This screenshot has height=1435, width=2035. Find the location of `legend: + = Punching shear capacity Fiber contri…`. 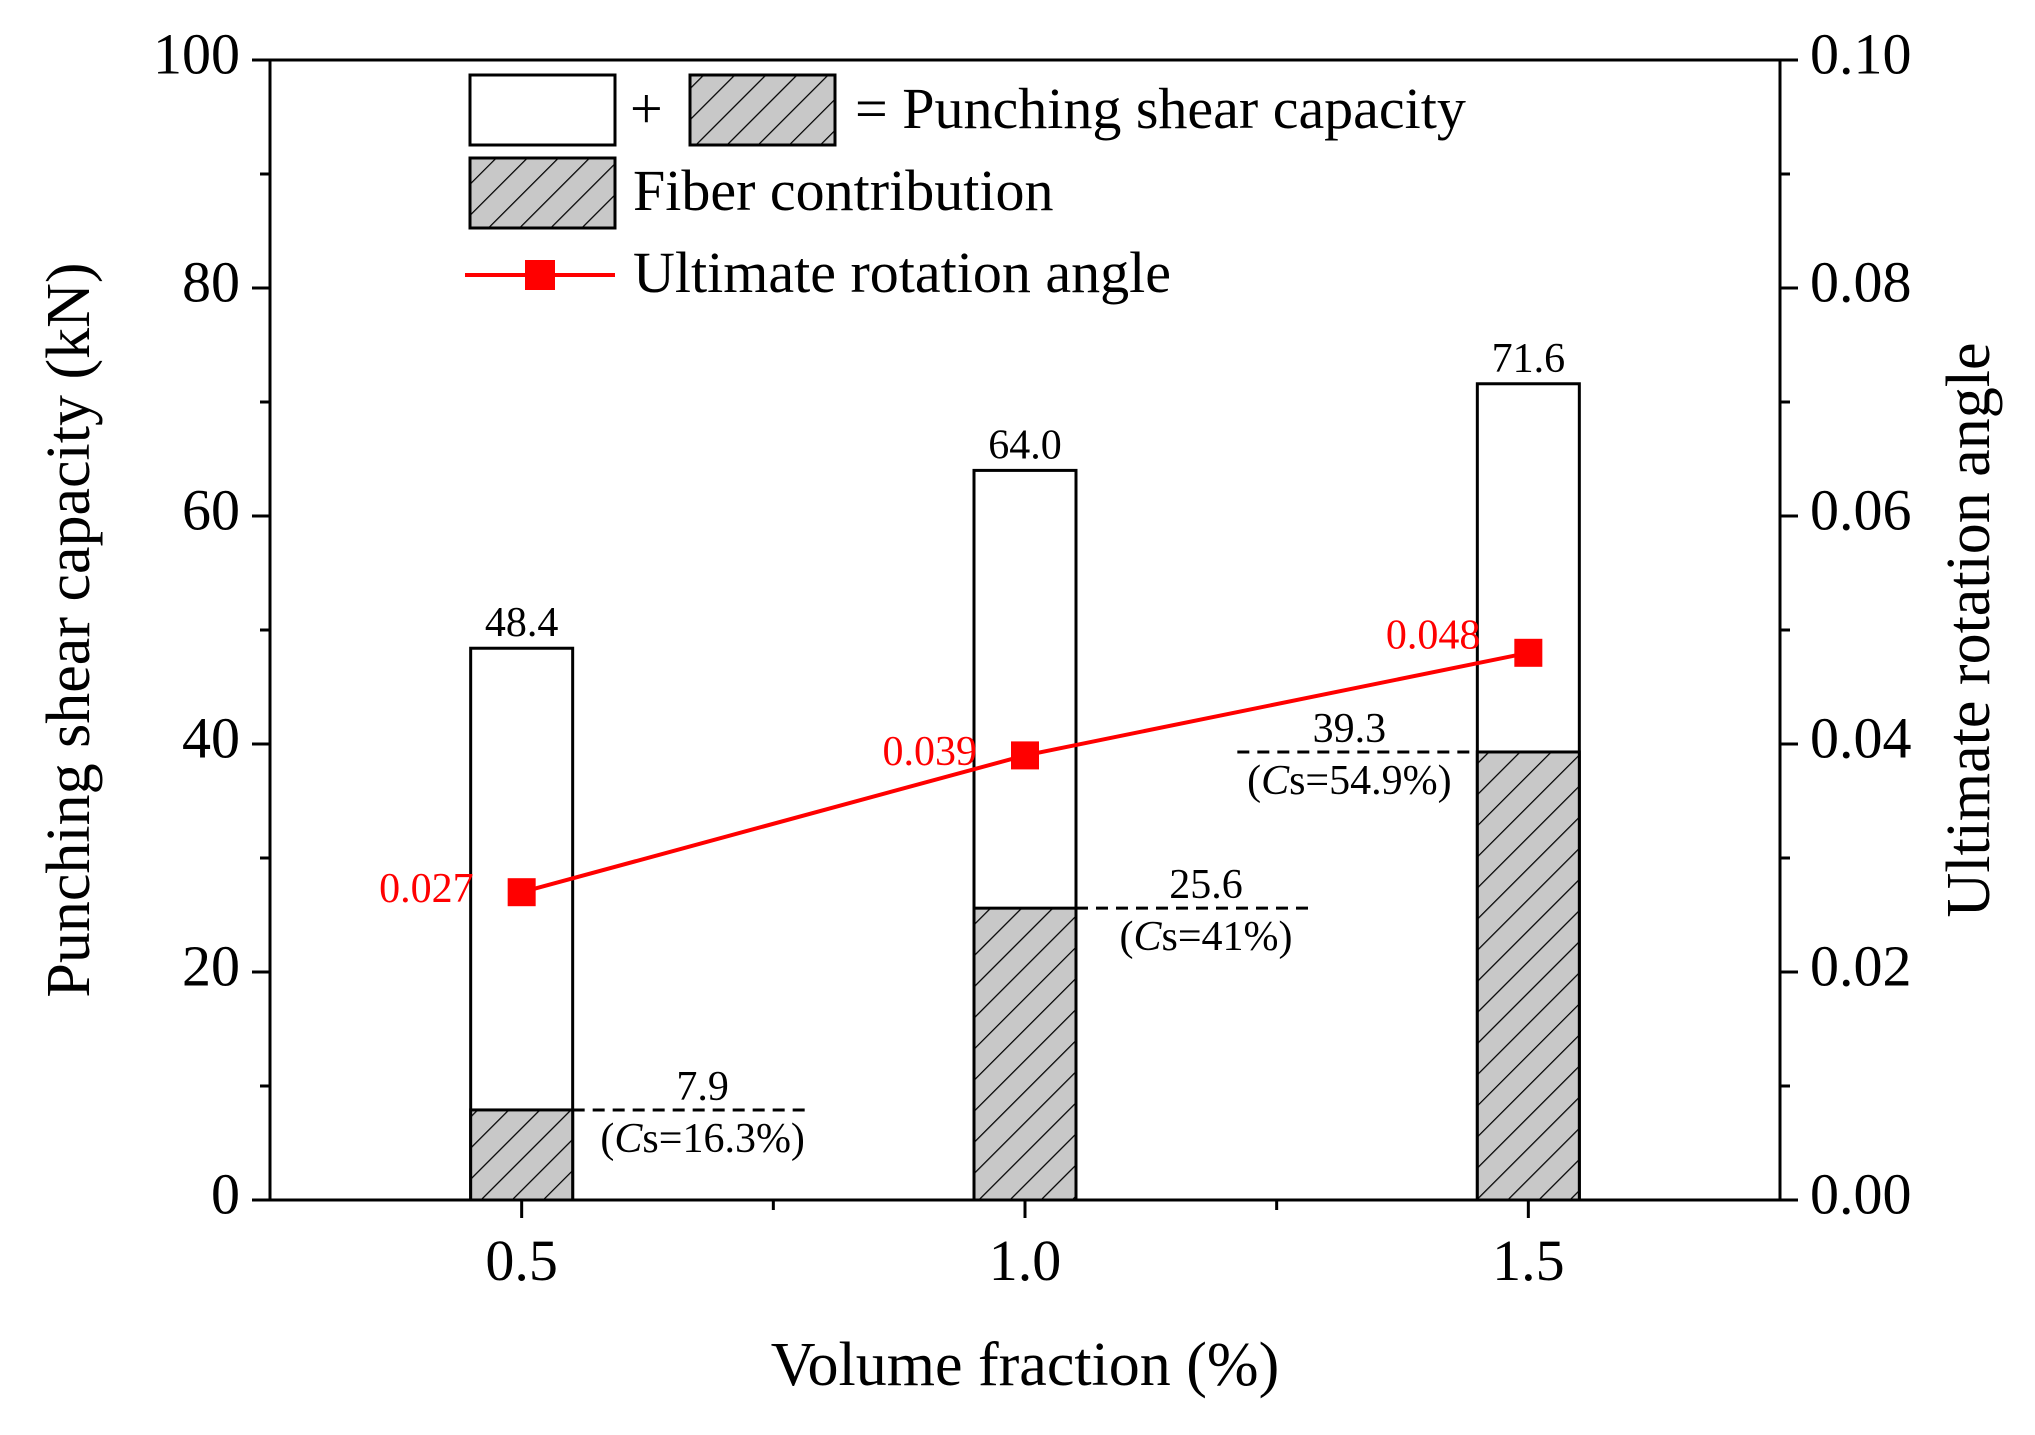

legend: + = Punching shear capacity Fiber contri… is located at coordinates (965, 189).